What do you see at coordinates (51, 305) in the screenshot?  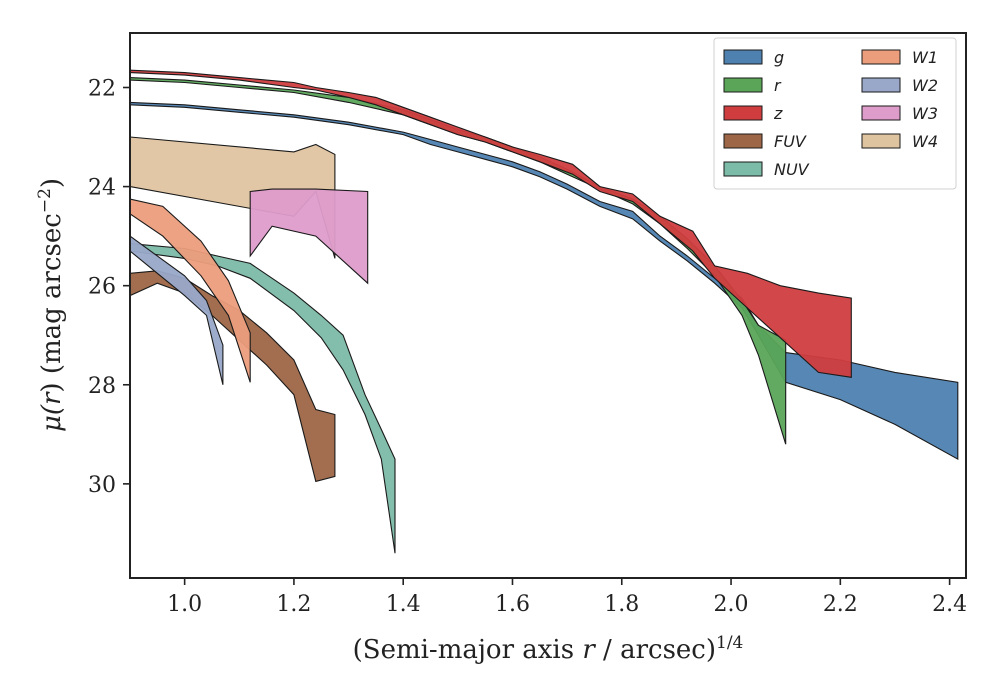 I see `y-axis-label: μ(r) (mag arcsec−2)` at bounding box center [51, 305].